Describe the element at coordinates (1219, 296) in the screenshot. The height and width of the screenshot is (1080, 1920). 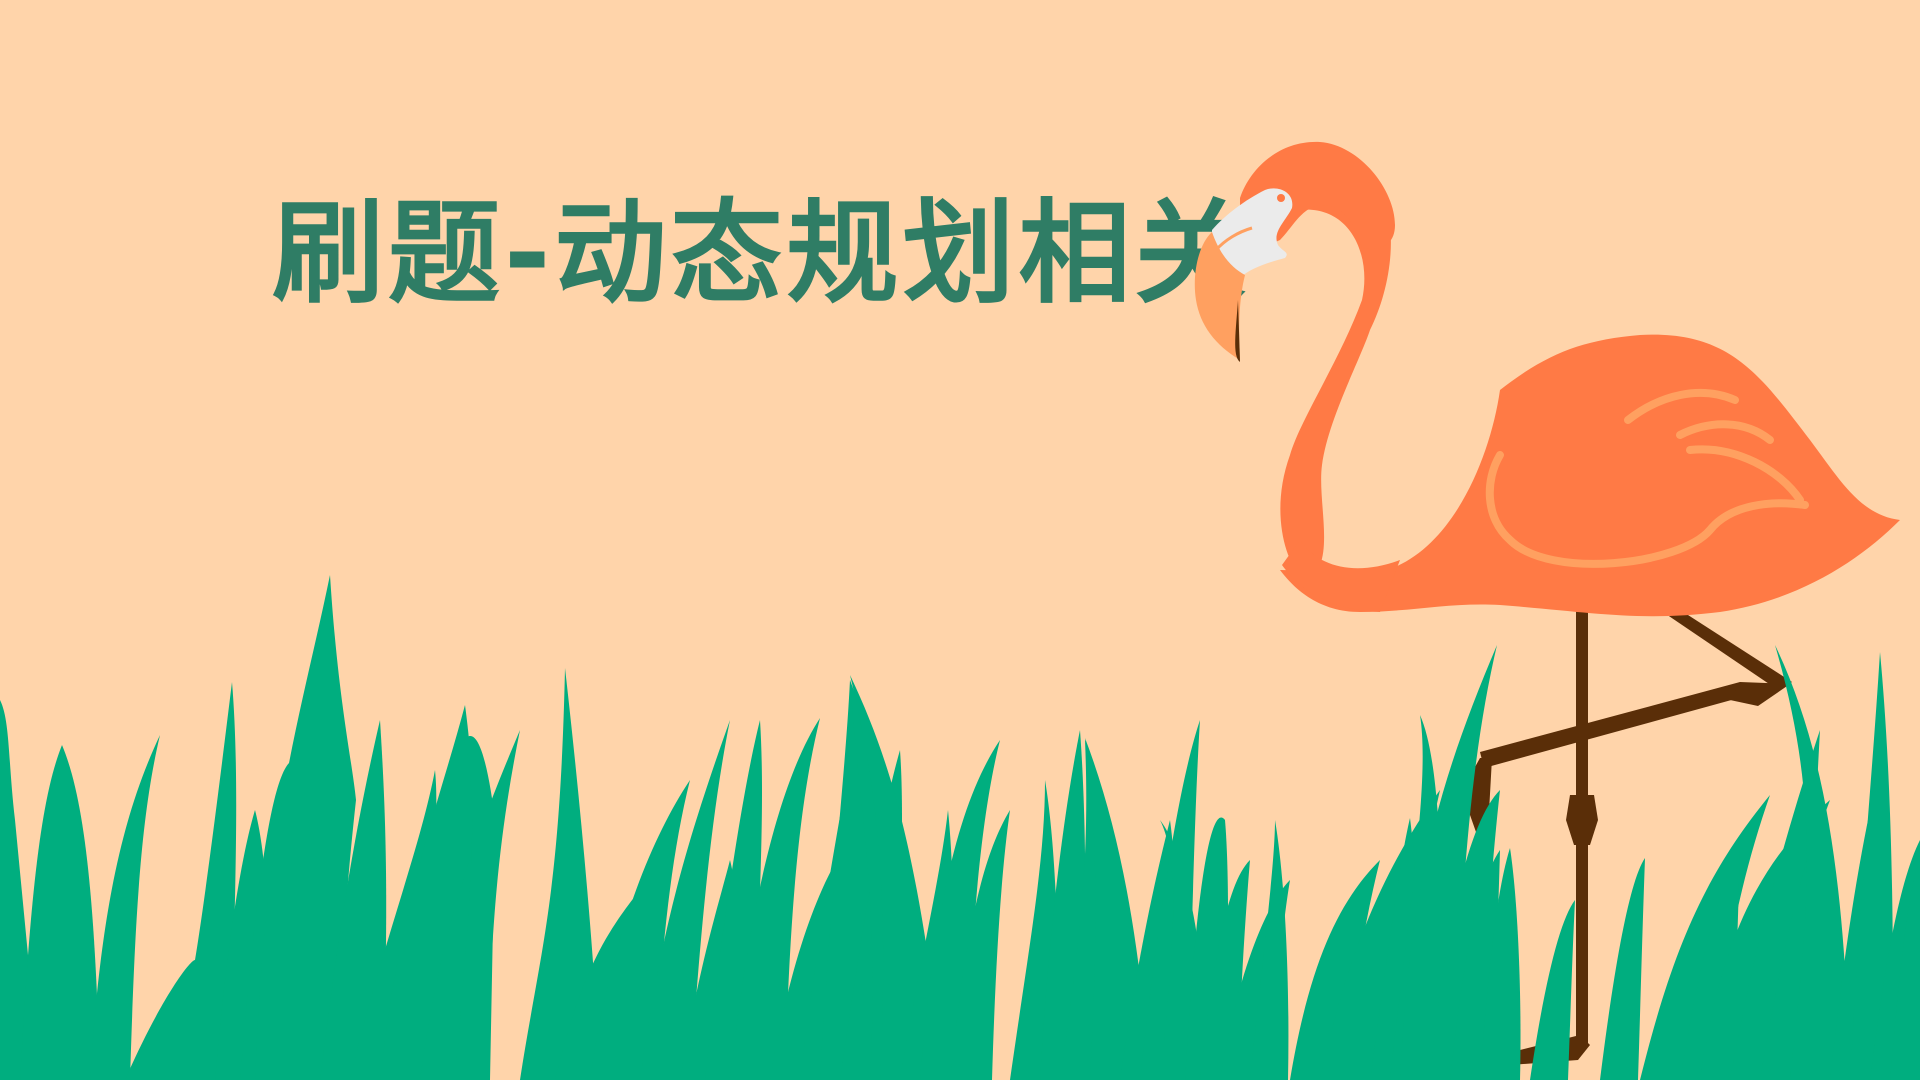
I see `flamingo-beak` at that location.